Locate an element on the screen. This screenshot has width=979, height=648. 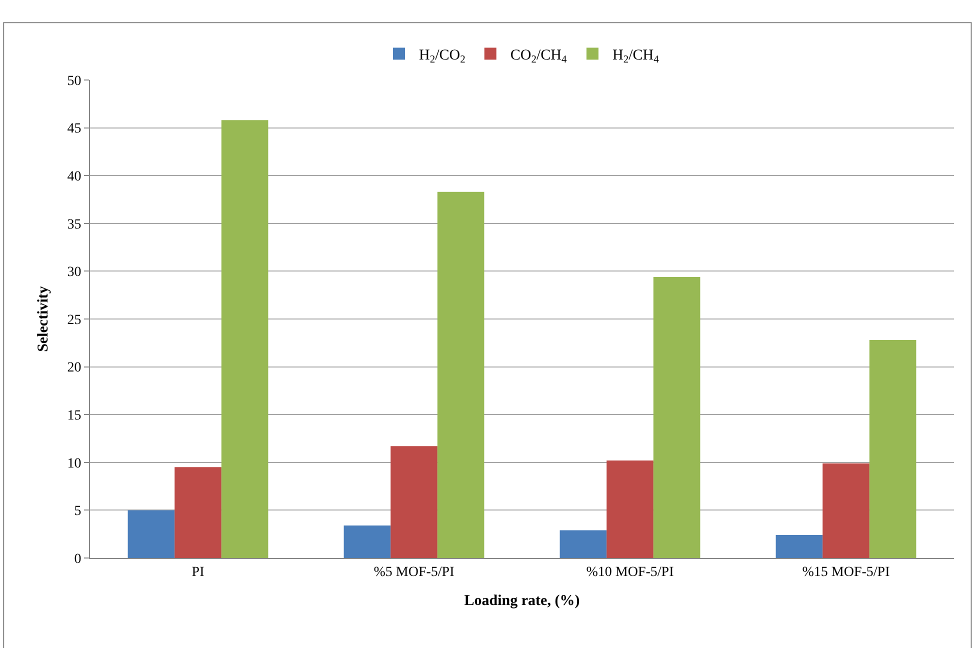
y-tick-label: 45 is located at coordinates (74, 129).